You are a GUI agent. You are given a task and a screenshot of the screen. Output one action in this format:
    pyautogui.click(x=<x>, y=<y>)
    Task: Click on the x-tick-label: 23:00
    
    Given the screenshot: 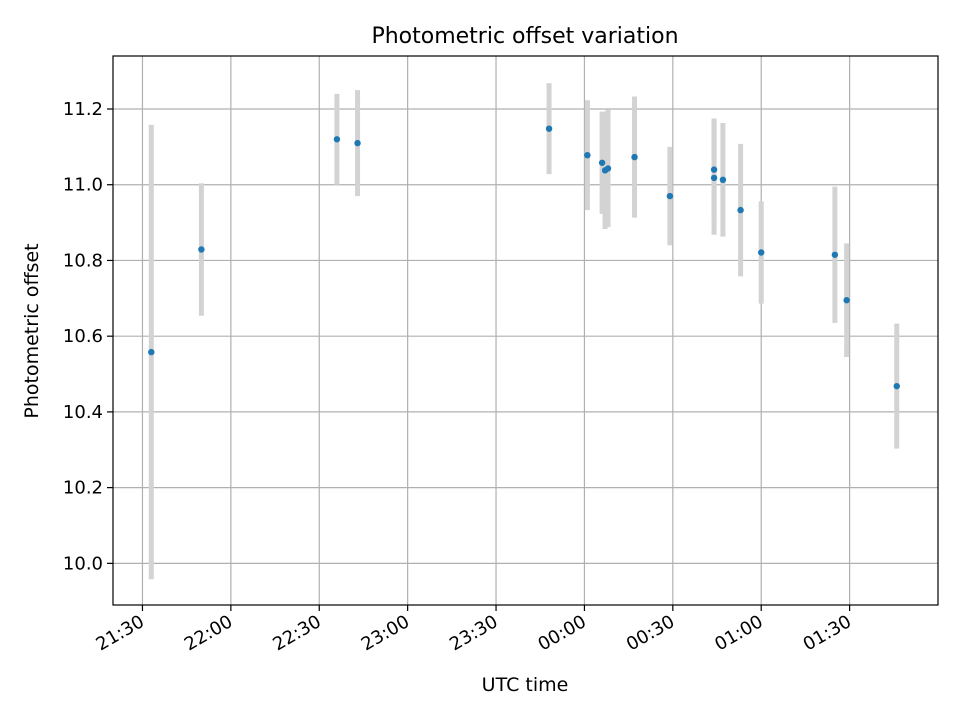 What is the action you would take?
    pyautogui.click(x=385, y=633)
    